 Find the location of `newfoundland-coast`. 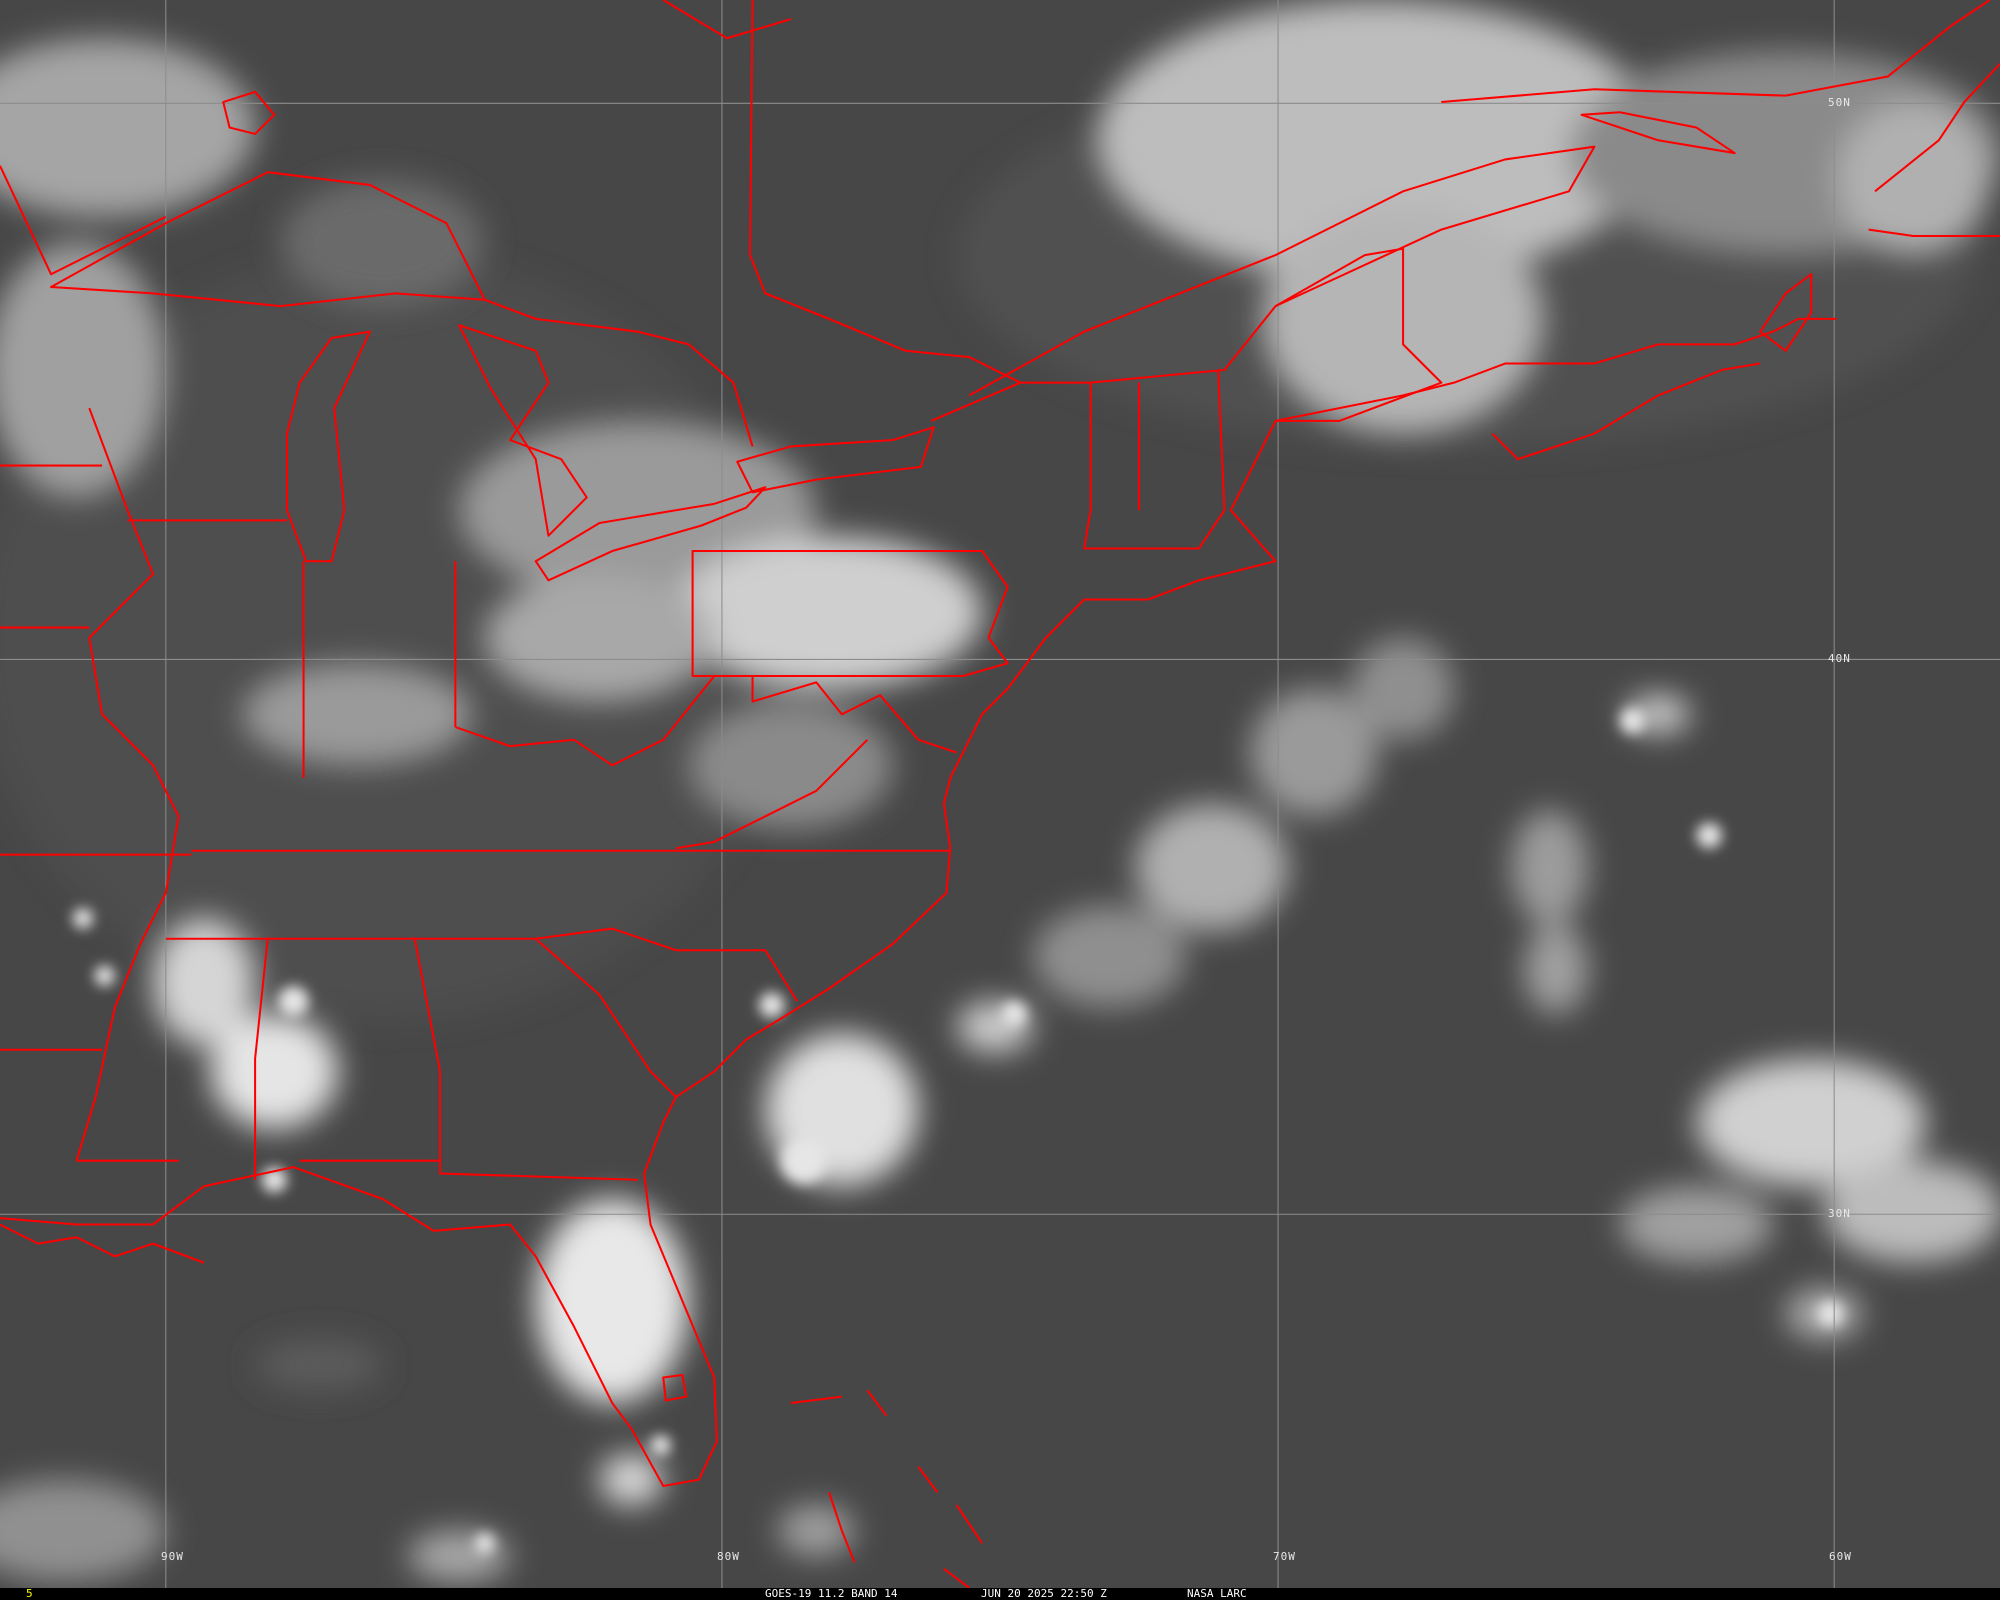

newfoundland-coast is located at coordinates (1934, 150).